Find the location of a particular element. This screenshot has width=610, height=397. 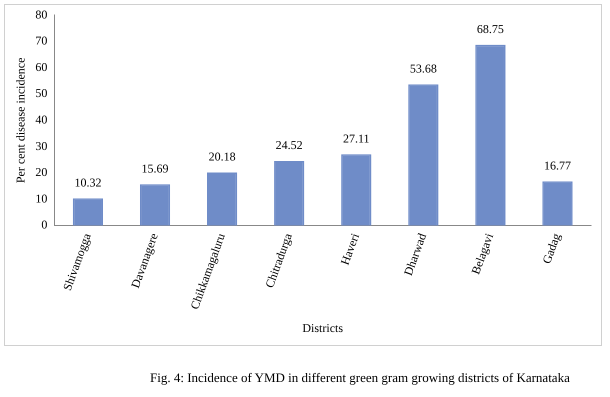

data-label: 16.77 is located at coordinates (557, 165).